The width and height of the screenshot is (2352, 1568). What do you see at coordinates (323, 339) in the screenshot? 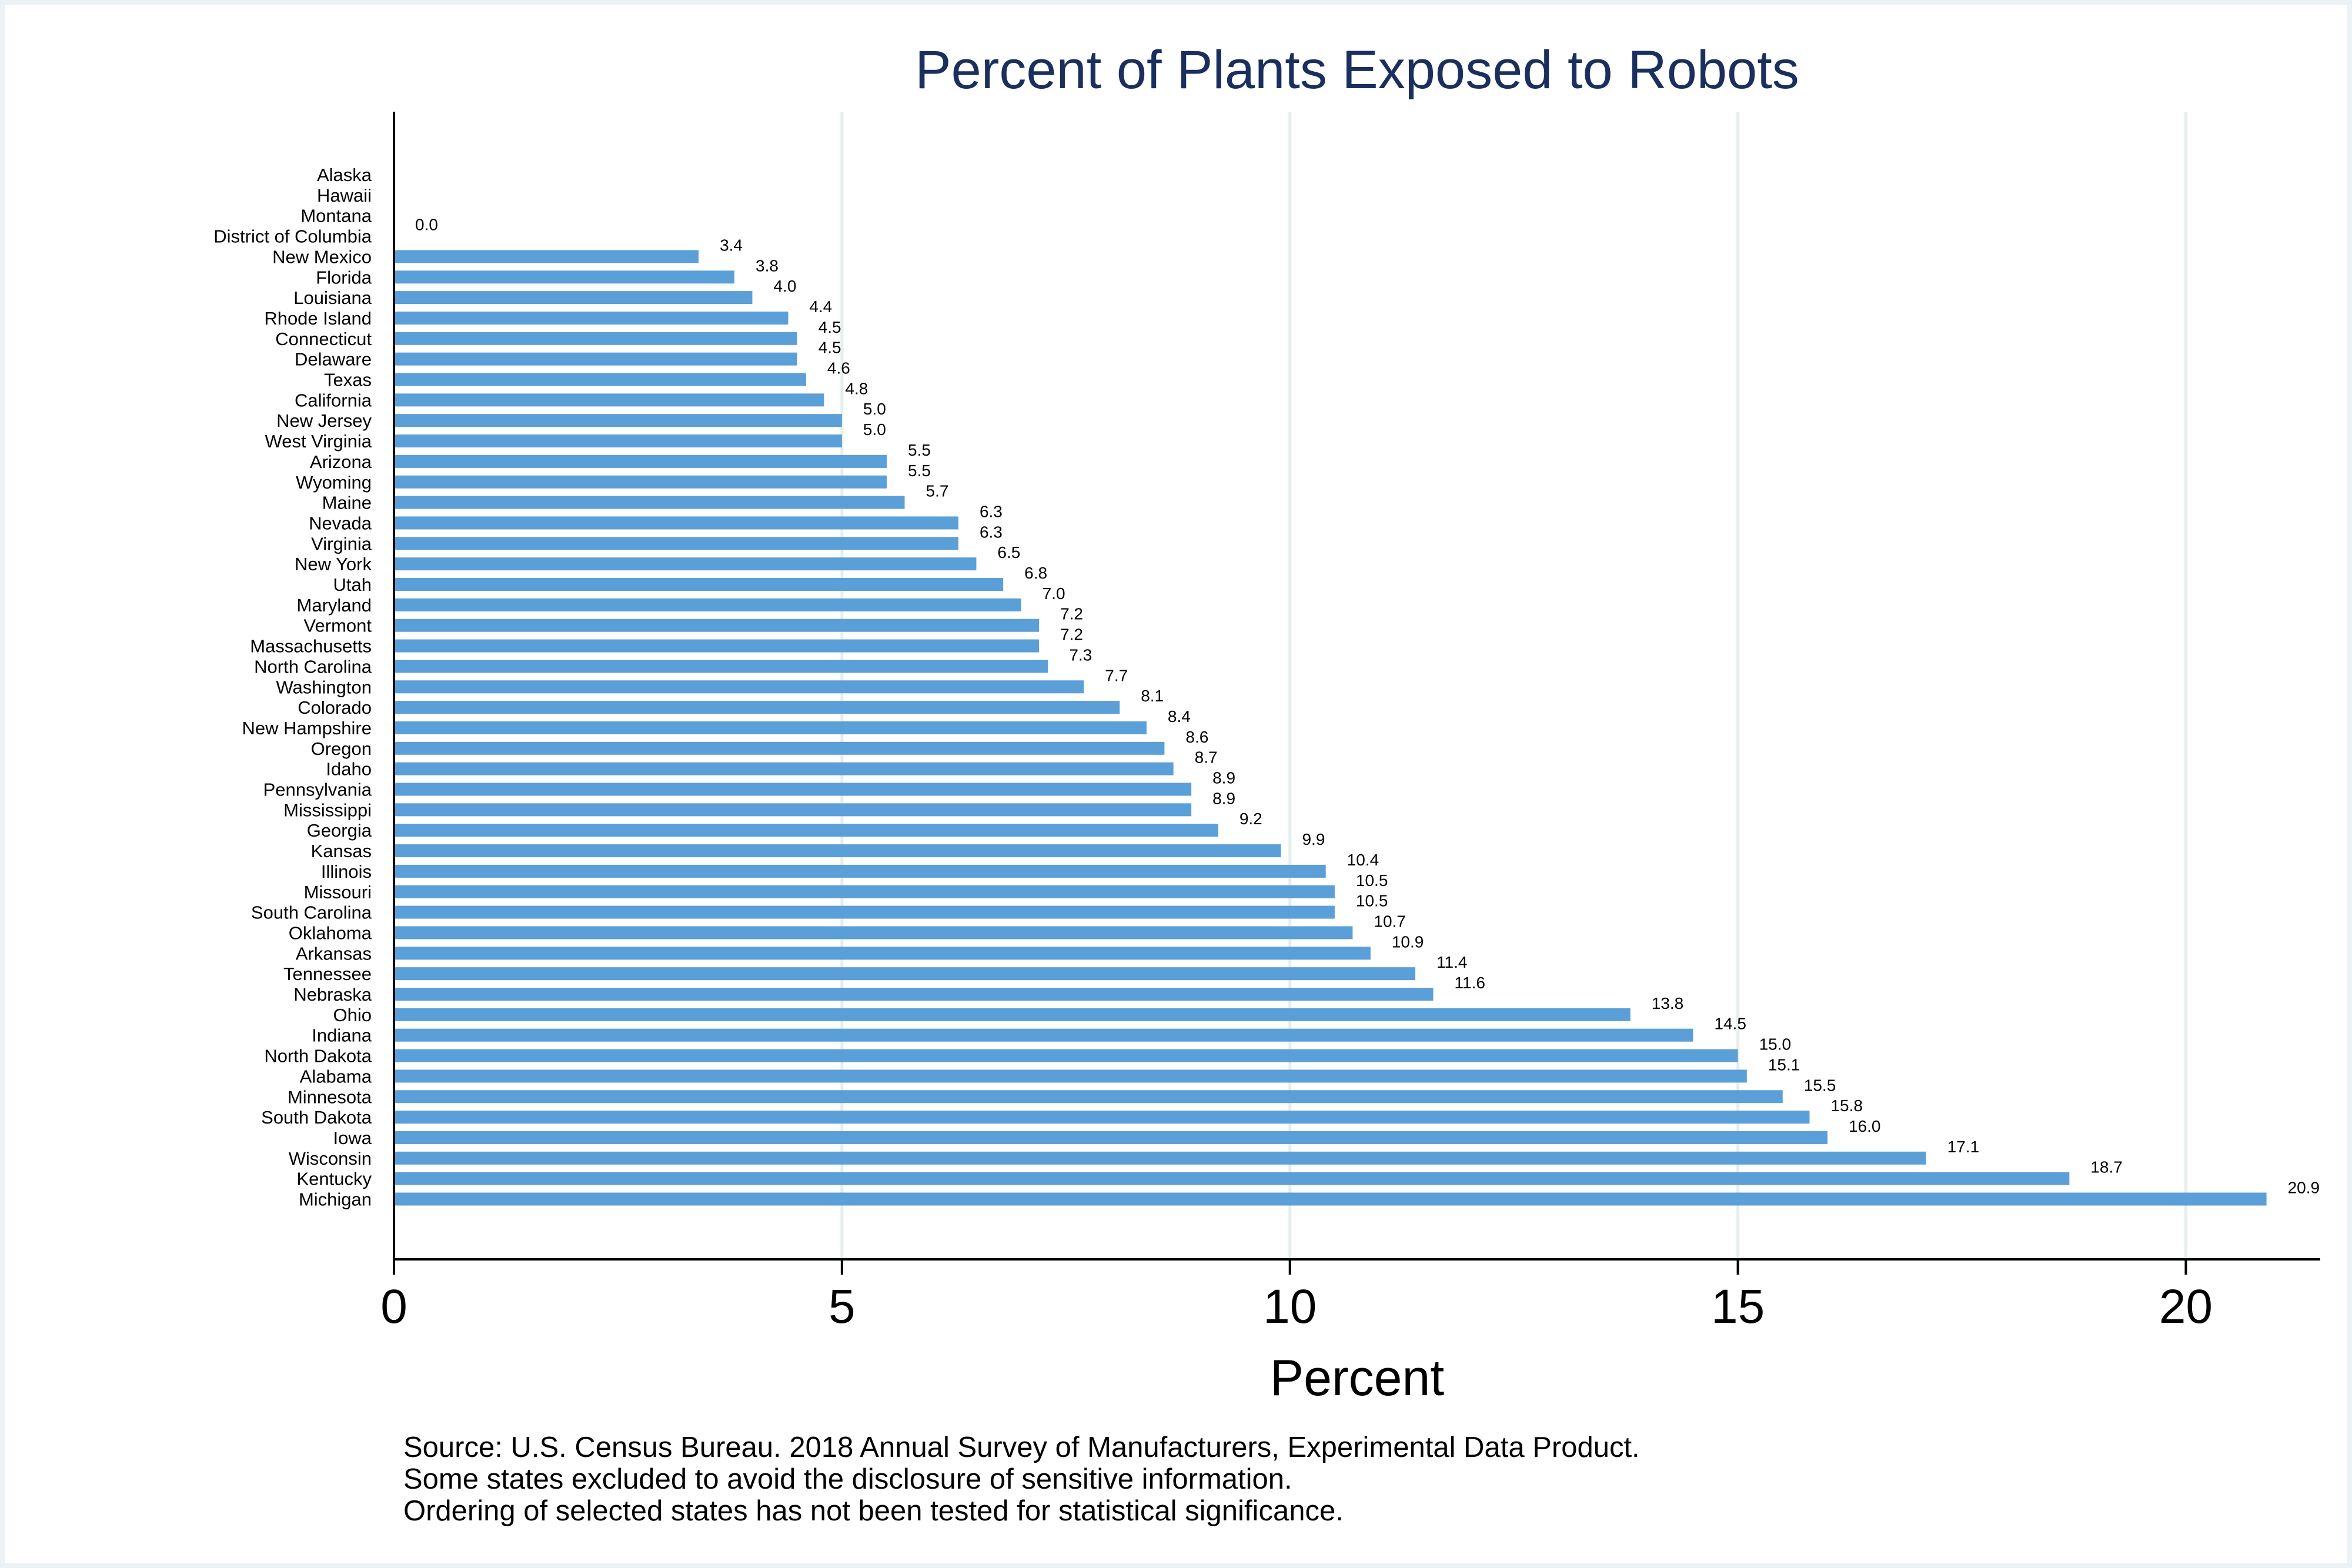
I see `category-label: Connecticut` at bounding box center [323, 339].